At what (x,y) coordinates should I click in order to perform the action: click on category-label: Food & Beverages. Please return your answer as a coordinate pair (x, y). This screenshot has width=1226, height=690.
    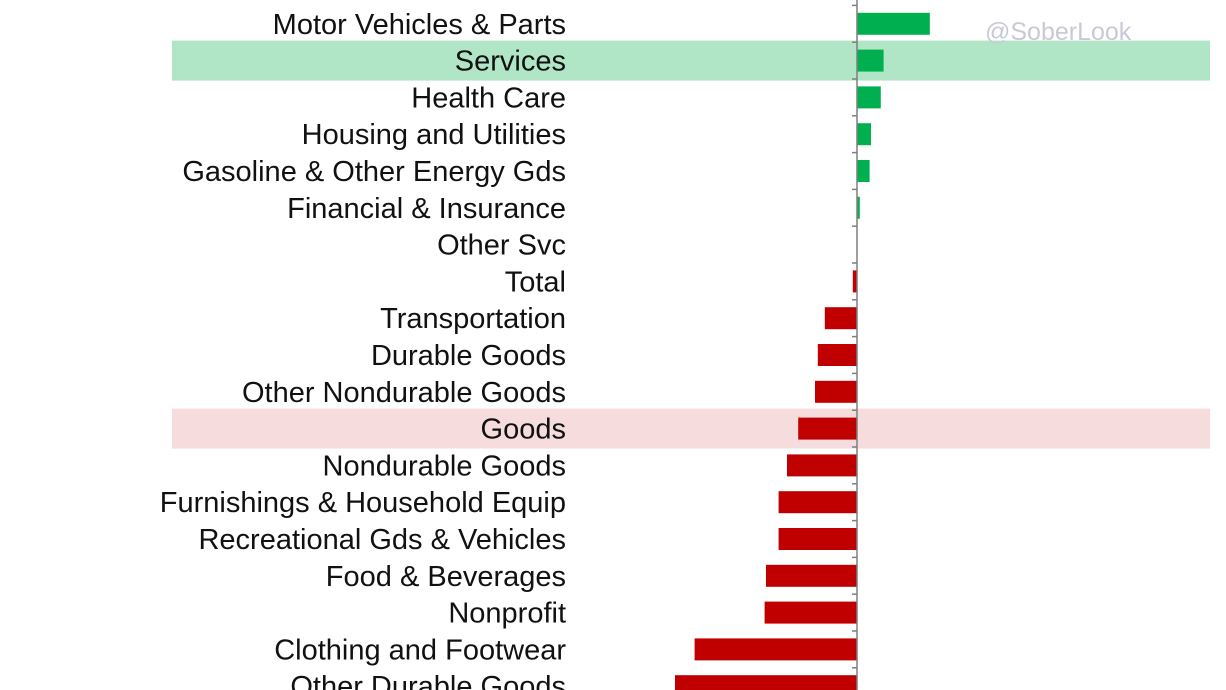
    Looking at the image, I should click on (446, 577).